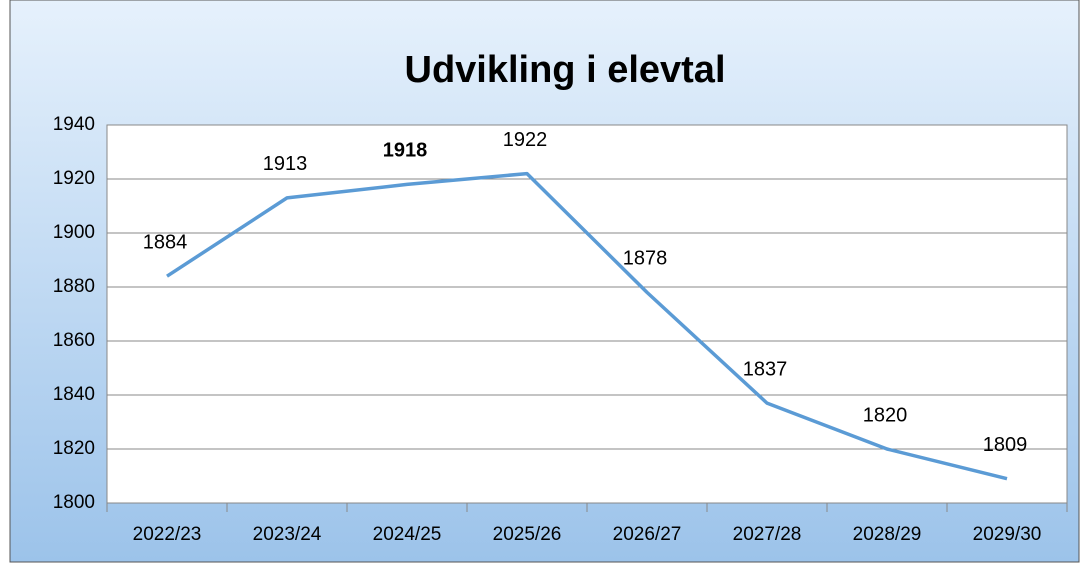 The width and height of the screenshot is (1080, 563). I want to click on y-tick-label: 1820, so click(74, 448).